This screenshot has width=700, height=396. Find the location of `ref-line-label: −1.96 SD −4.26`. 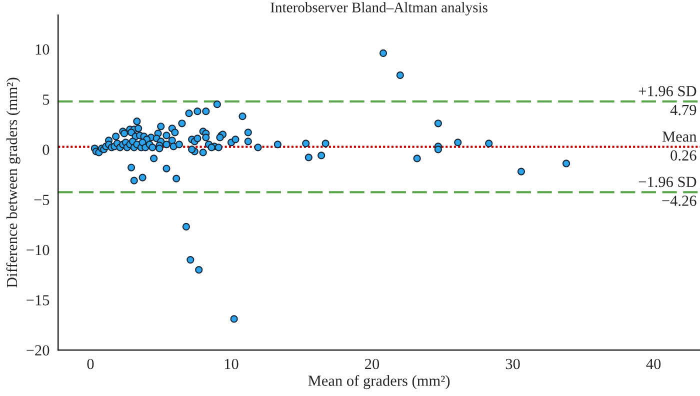

ref-line-label: −1.96 SD −4.26 is located at coordinates (667, 191).